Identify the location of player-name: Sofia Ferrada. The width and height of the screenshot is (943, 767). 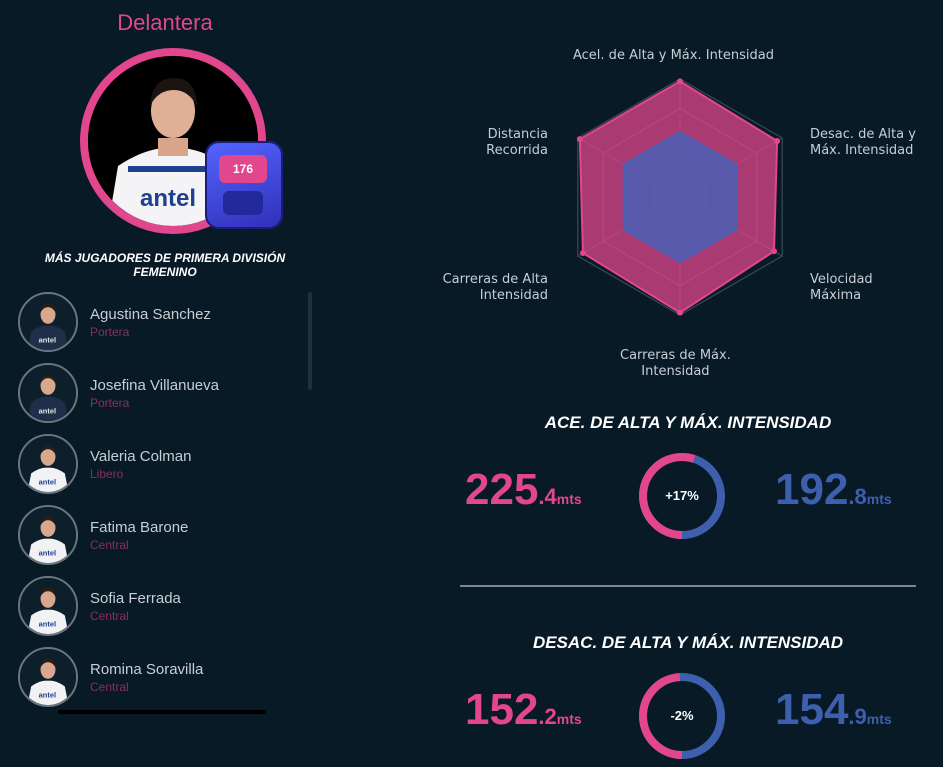
(135, 598).